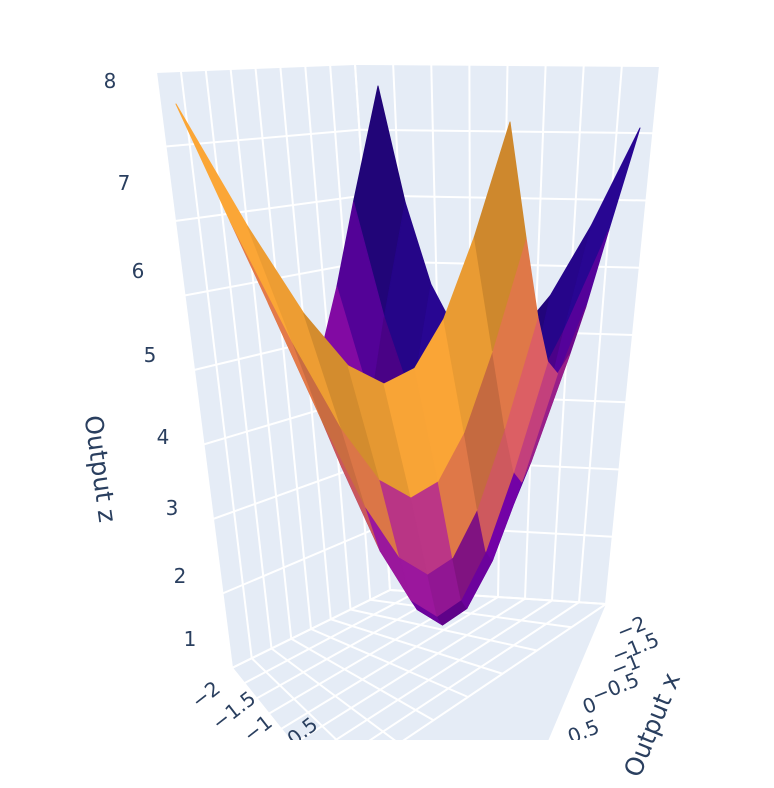 The height and width of the screenshot is (788, 774). I want to click on z-tick-label: 6, so click(138, 271).